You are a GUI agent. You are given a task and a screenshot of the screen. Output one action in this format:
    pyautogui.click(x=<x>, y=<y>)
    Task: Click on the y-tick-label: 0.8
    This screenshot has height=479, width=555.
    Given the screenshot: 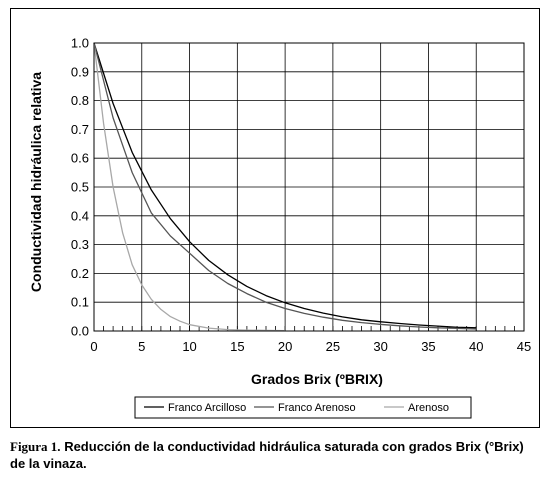 What is the action you would take?
    pyautogui.click(x=80, y=100)
    